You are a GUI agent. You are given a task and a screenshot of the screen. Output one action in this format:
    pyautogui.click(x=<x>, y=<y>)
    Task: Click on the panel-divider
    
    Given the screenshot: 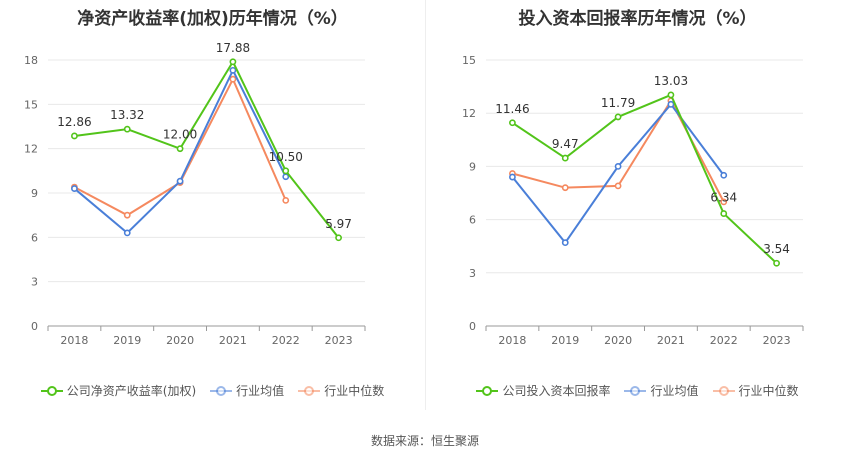 What is the action you would take?
    pyautogui.click(x=425, y=205)
    